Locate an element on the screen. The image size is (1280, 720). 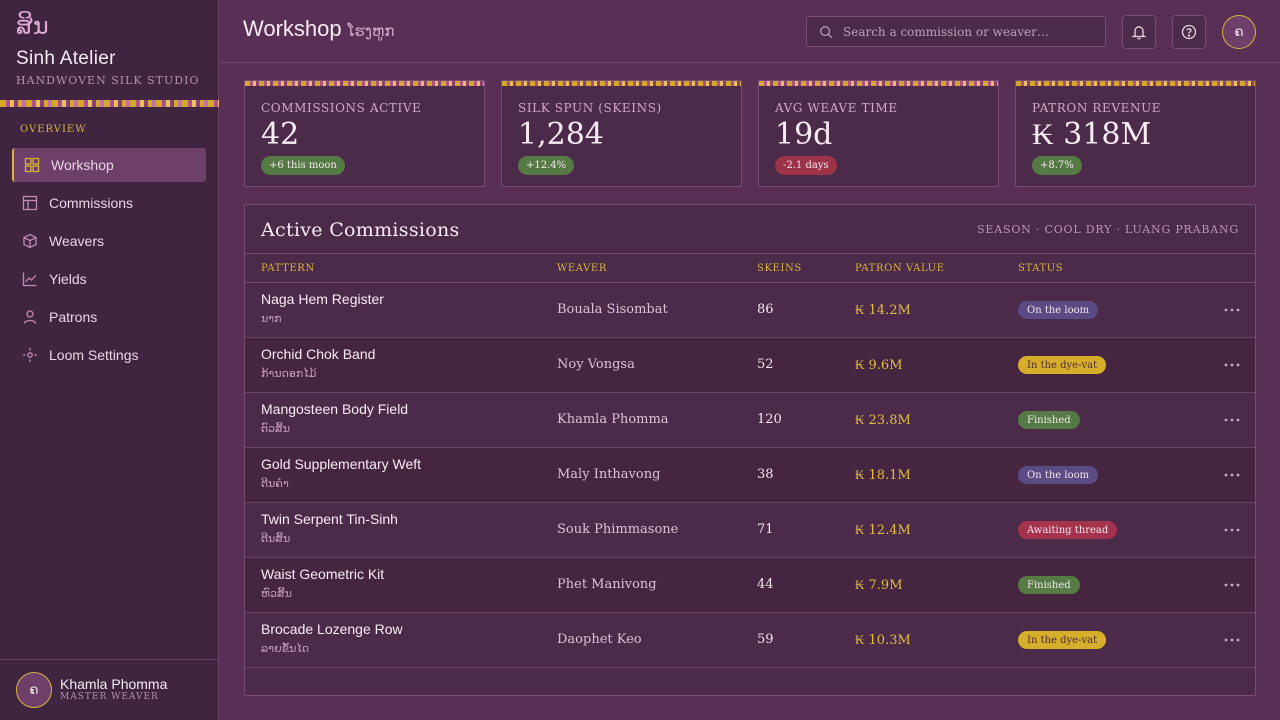
kpi-label: AVG WEAVE TIME is located at coordinates (836, 108).